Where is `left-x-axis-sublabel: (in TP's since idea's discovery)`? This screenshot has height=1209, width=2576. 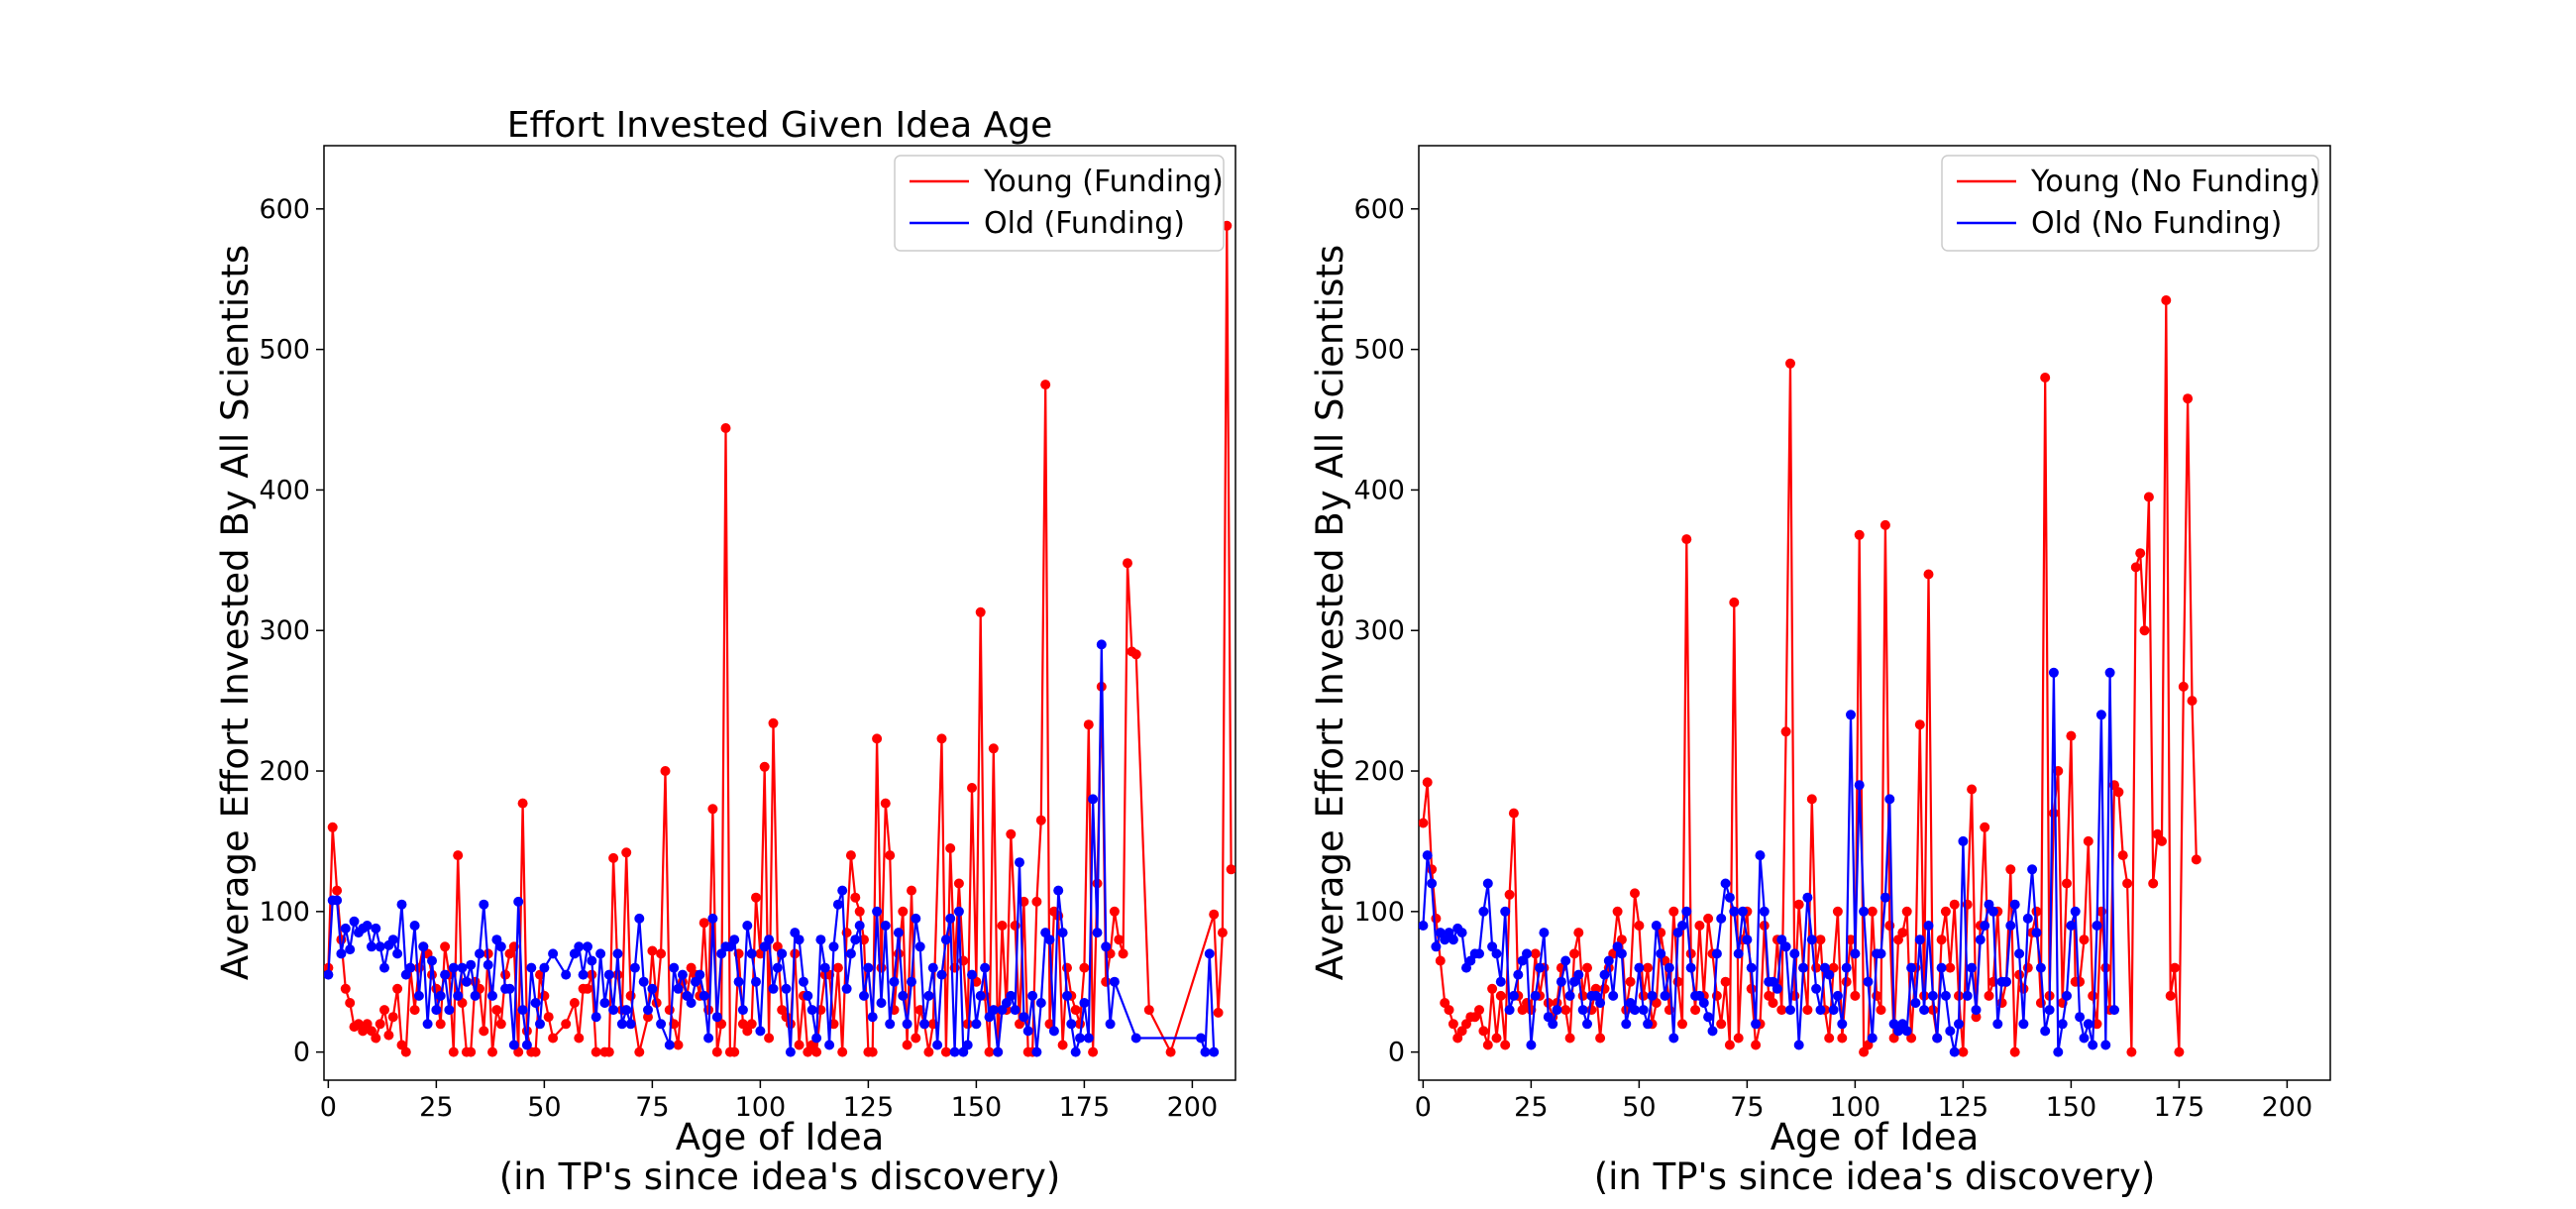
left-x-axis-sublabel: (in TP's since idea's discovery) is located at coordinates (780, 1176).